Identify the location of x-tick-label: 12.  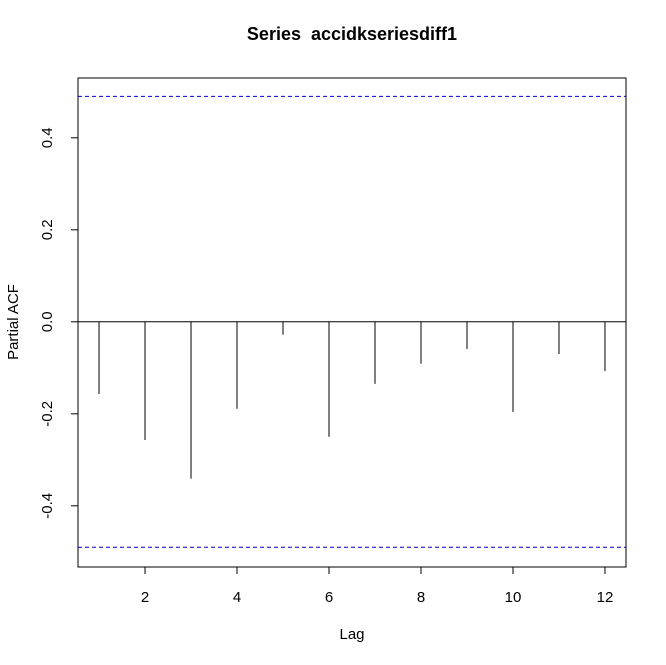
(605, 597).